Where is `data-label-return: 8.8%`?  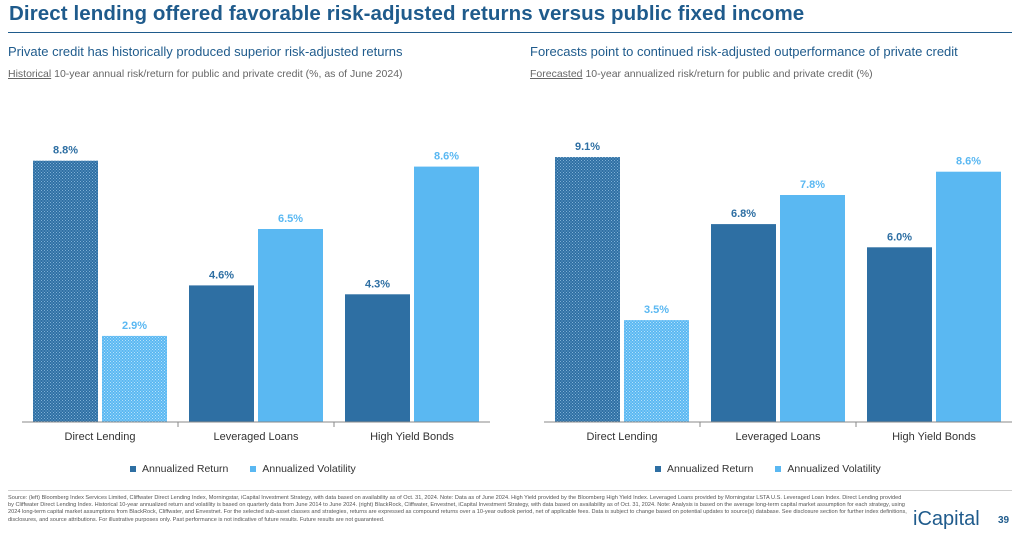 data-label-return: 8.8% is located at coordinates (65, 151).